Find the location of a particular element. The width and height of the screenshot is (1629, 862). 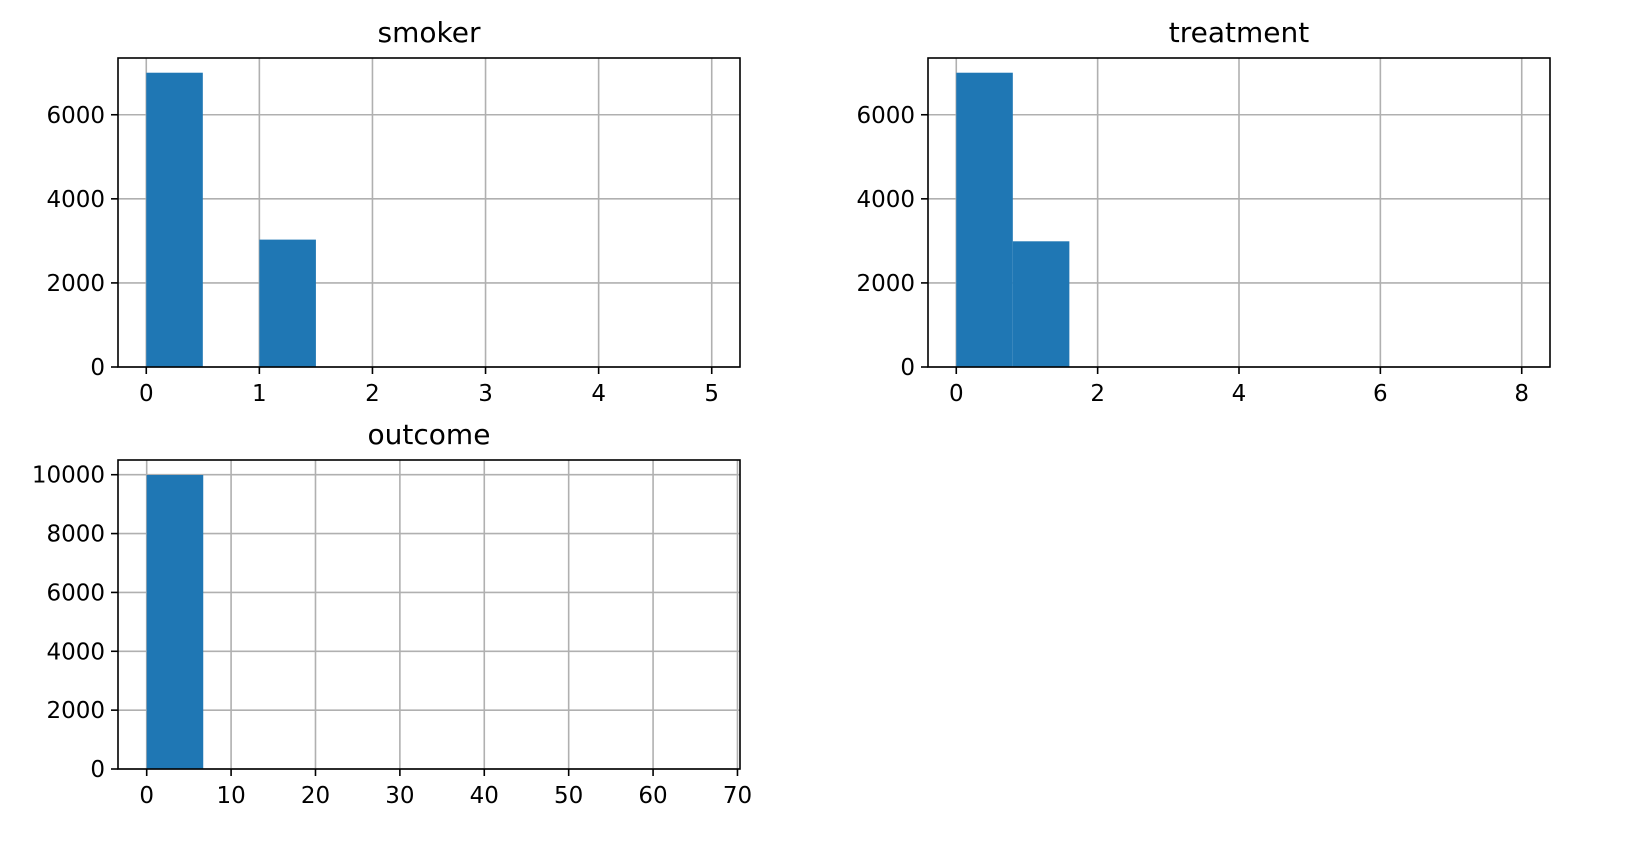

outcome-y-tick-label-3: 6000 is located at coordinates (75, 593).